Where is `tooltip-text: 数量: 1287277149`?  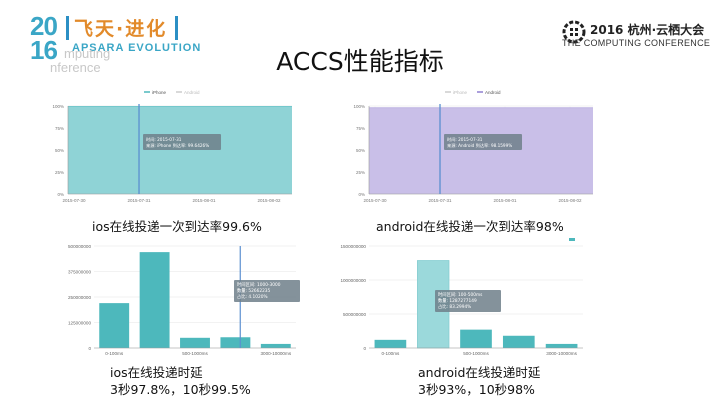
tooltip-text: 数量: 1287277149 is located at coordinates (457, 300).